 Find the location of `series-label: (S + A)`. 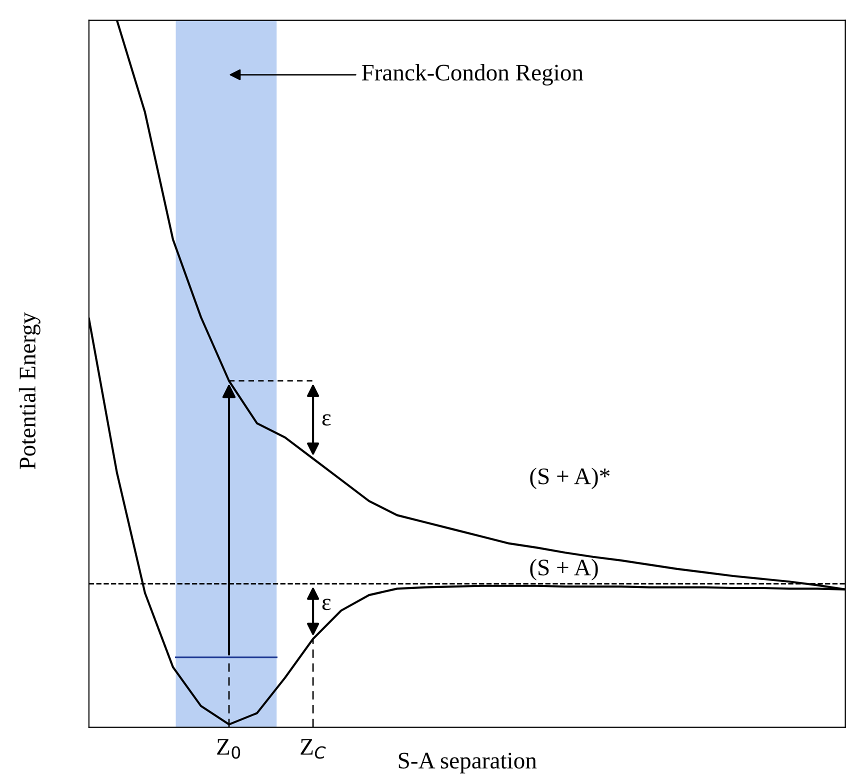

series-label: (S + A) is located at coordinates (564, 569).